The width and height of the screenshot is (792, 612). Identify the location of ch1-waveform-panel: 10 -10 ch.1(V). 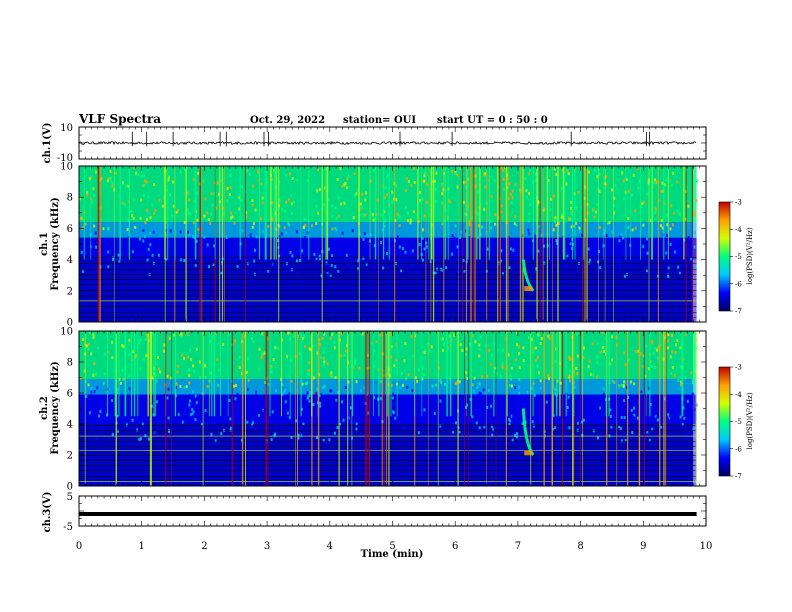
(374, 143).